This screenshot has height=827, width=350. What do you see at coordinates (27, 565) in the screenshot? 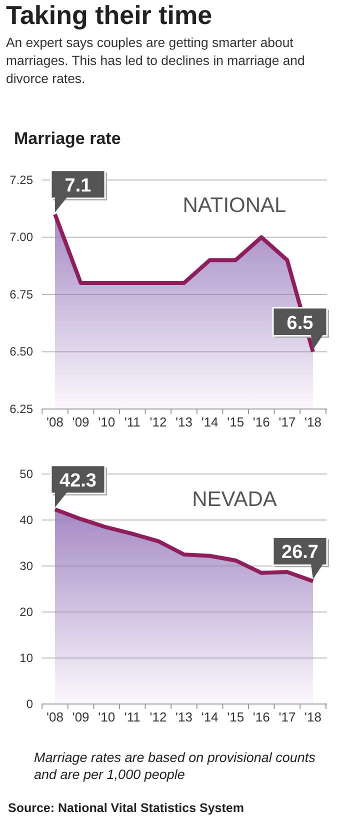
I see `y-tick-label: 30` at bounding box center [27, 565].